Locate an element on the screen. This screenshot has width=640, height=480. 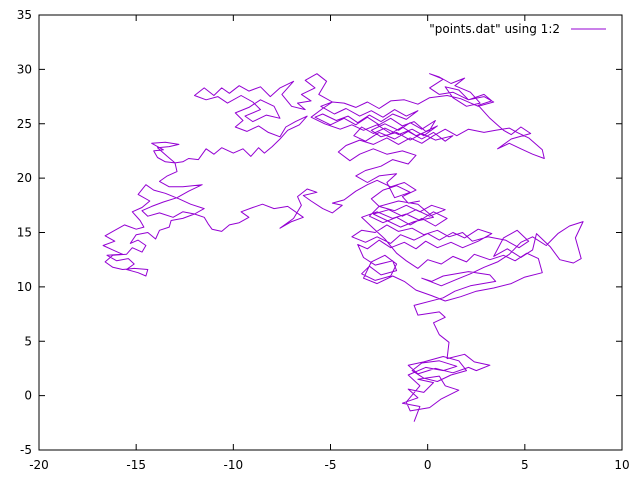
y-tick-labels: -5 0 5 10 15 20 25 30 35 is located at coordinates (24, 232).